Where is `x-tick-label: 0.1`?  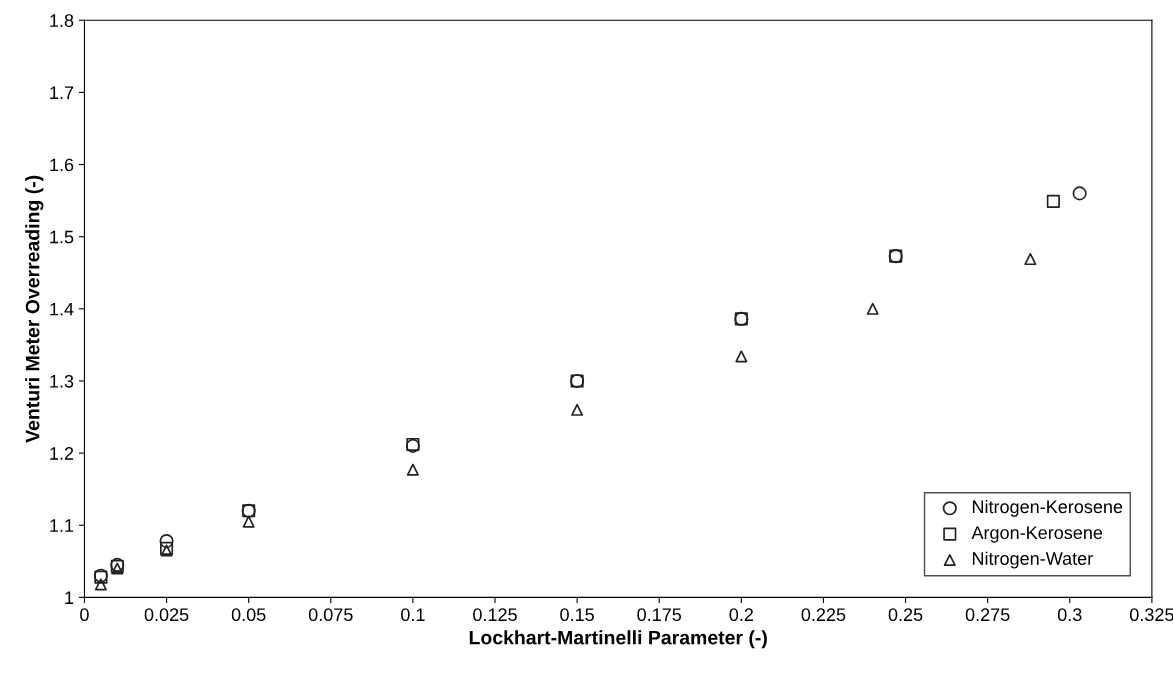 x-tick-label: 0.1 is located at coordinates (413, 615).